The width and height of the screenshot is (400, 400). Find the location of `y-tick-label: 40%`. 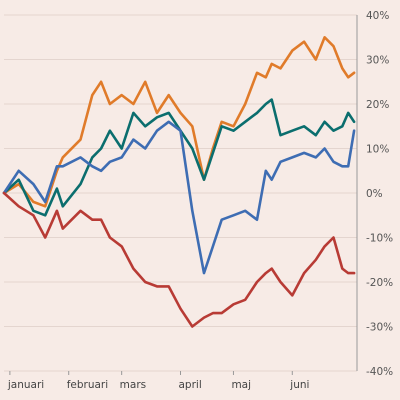

y-tick-label: 40% is located at coordinates (377, 16).